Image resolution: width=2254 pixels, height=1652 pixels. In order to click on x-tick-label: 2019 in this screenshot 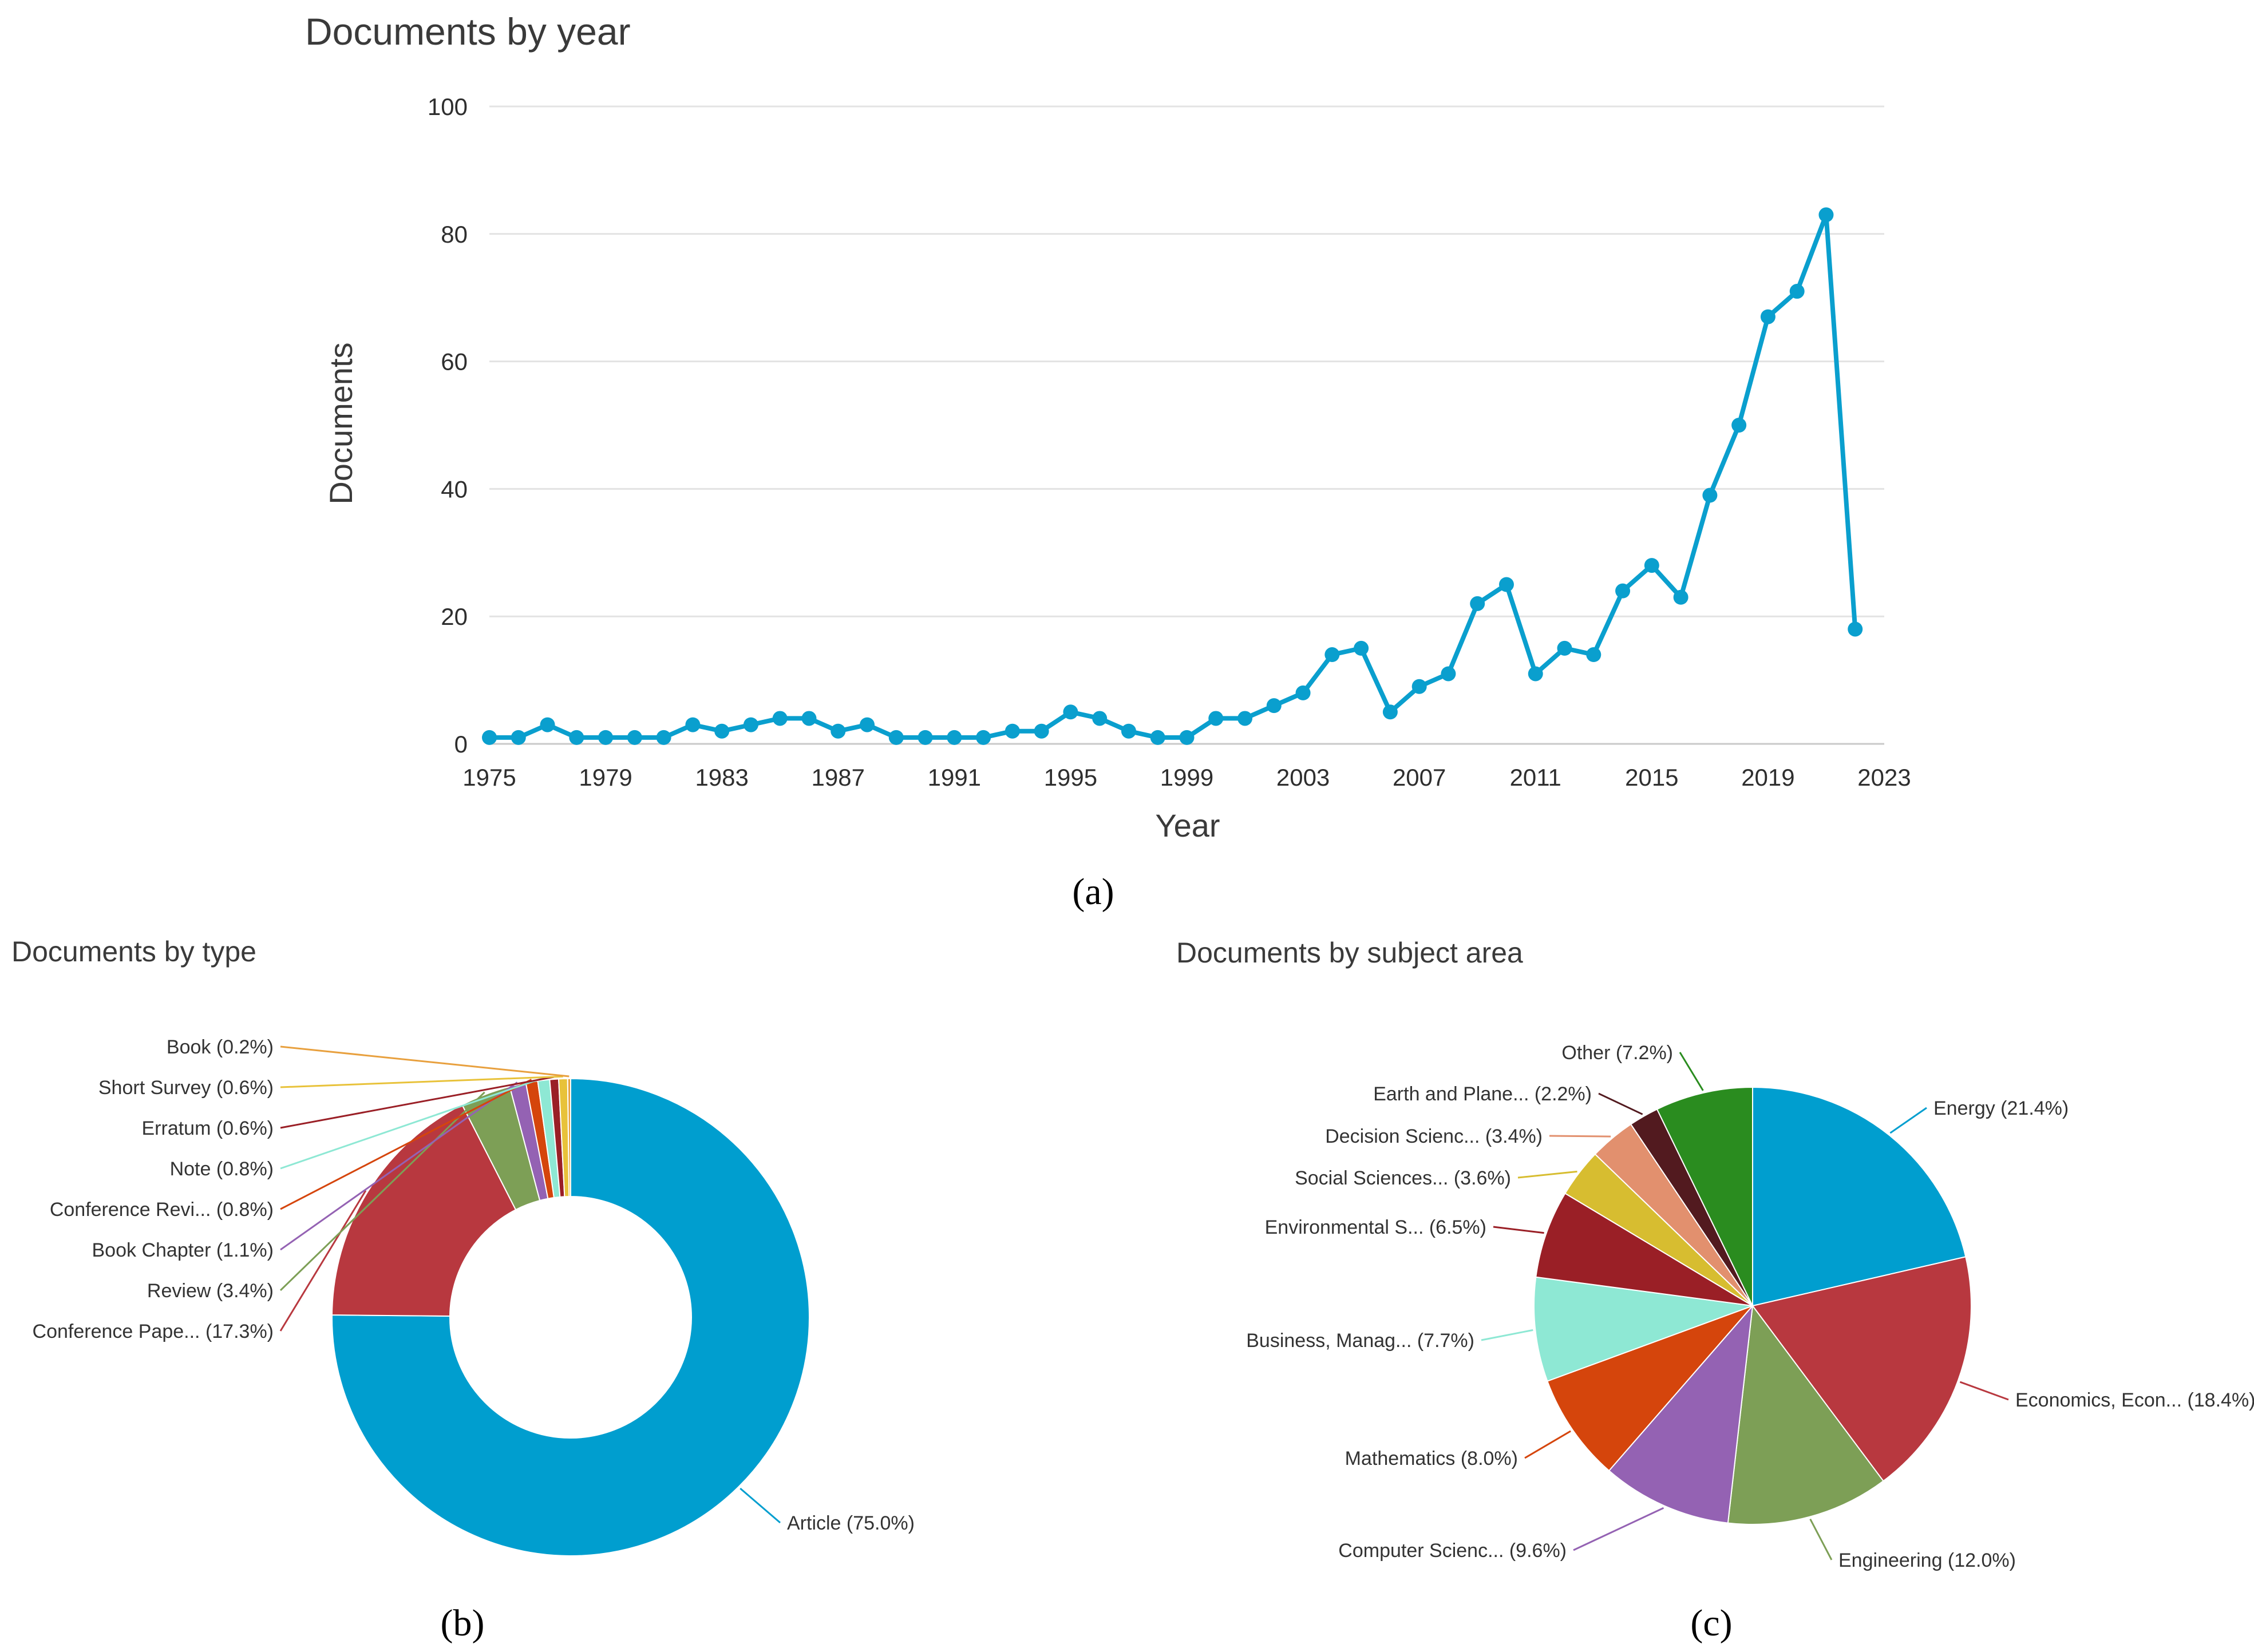, I will do `click(1767, 777)`.